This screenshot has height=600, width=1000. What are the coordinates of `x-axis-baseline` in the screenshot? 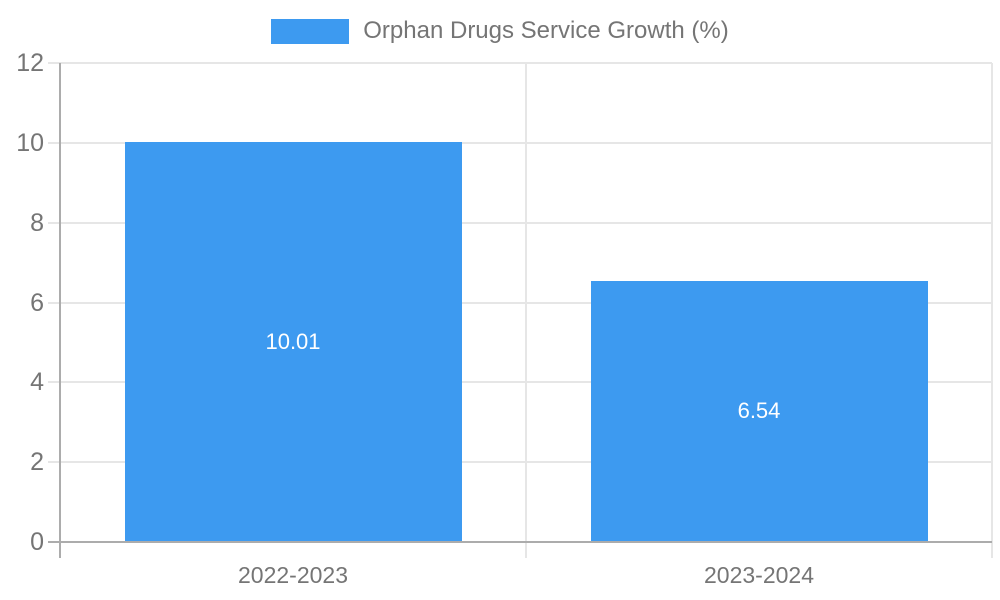 It's located at (520, 542).